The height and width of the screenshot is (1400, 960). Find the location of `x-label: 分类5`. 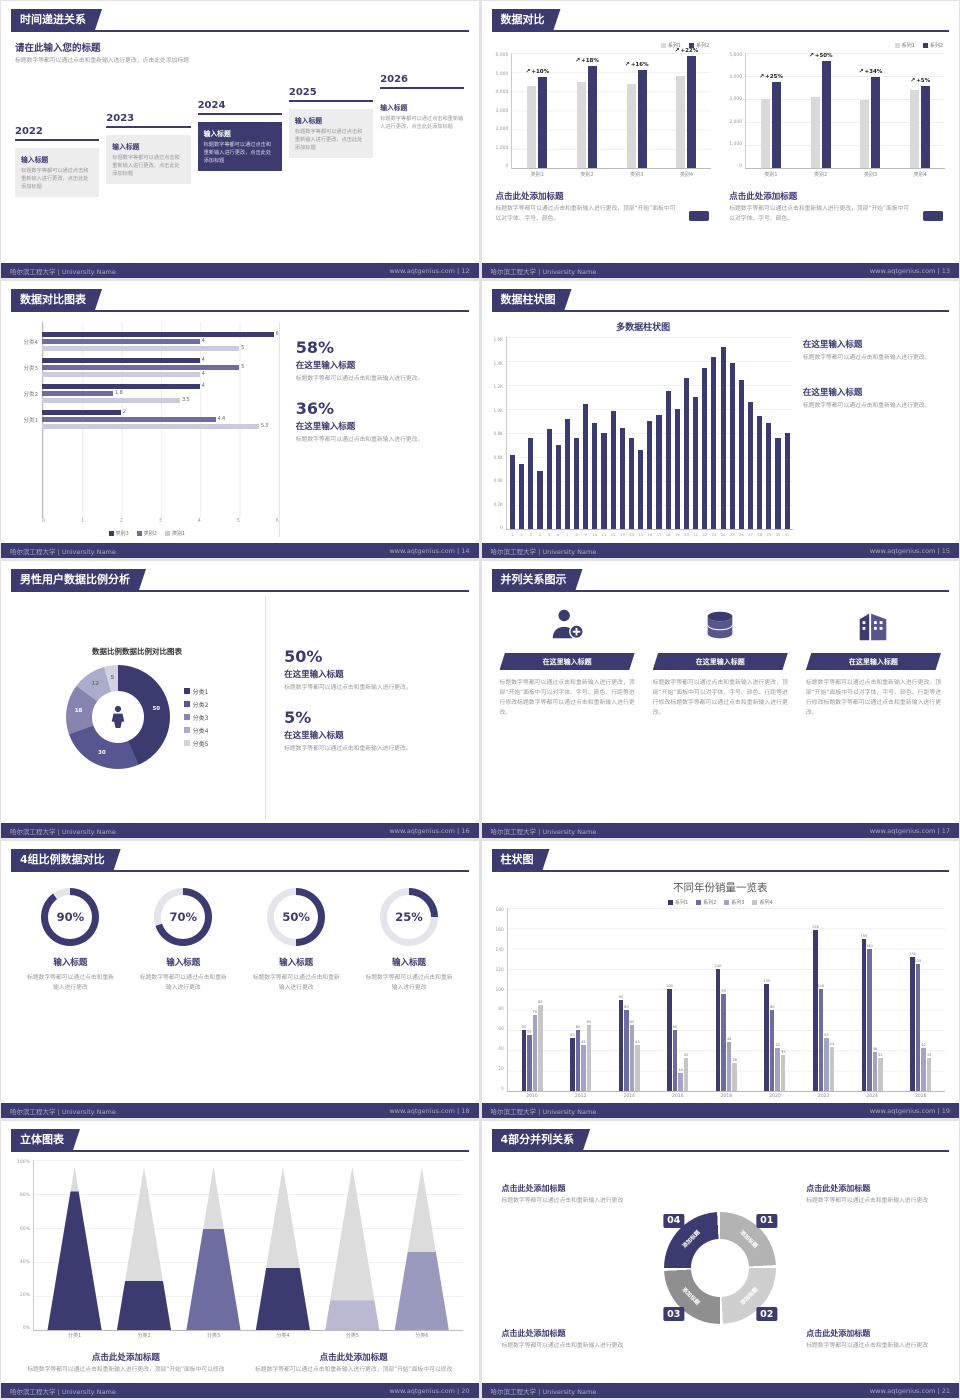

x-label: 分类5 is located at coordinates (352, 1336).